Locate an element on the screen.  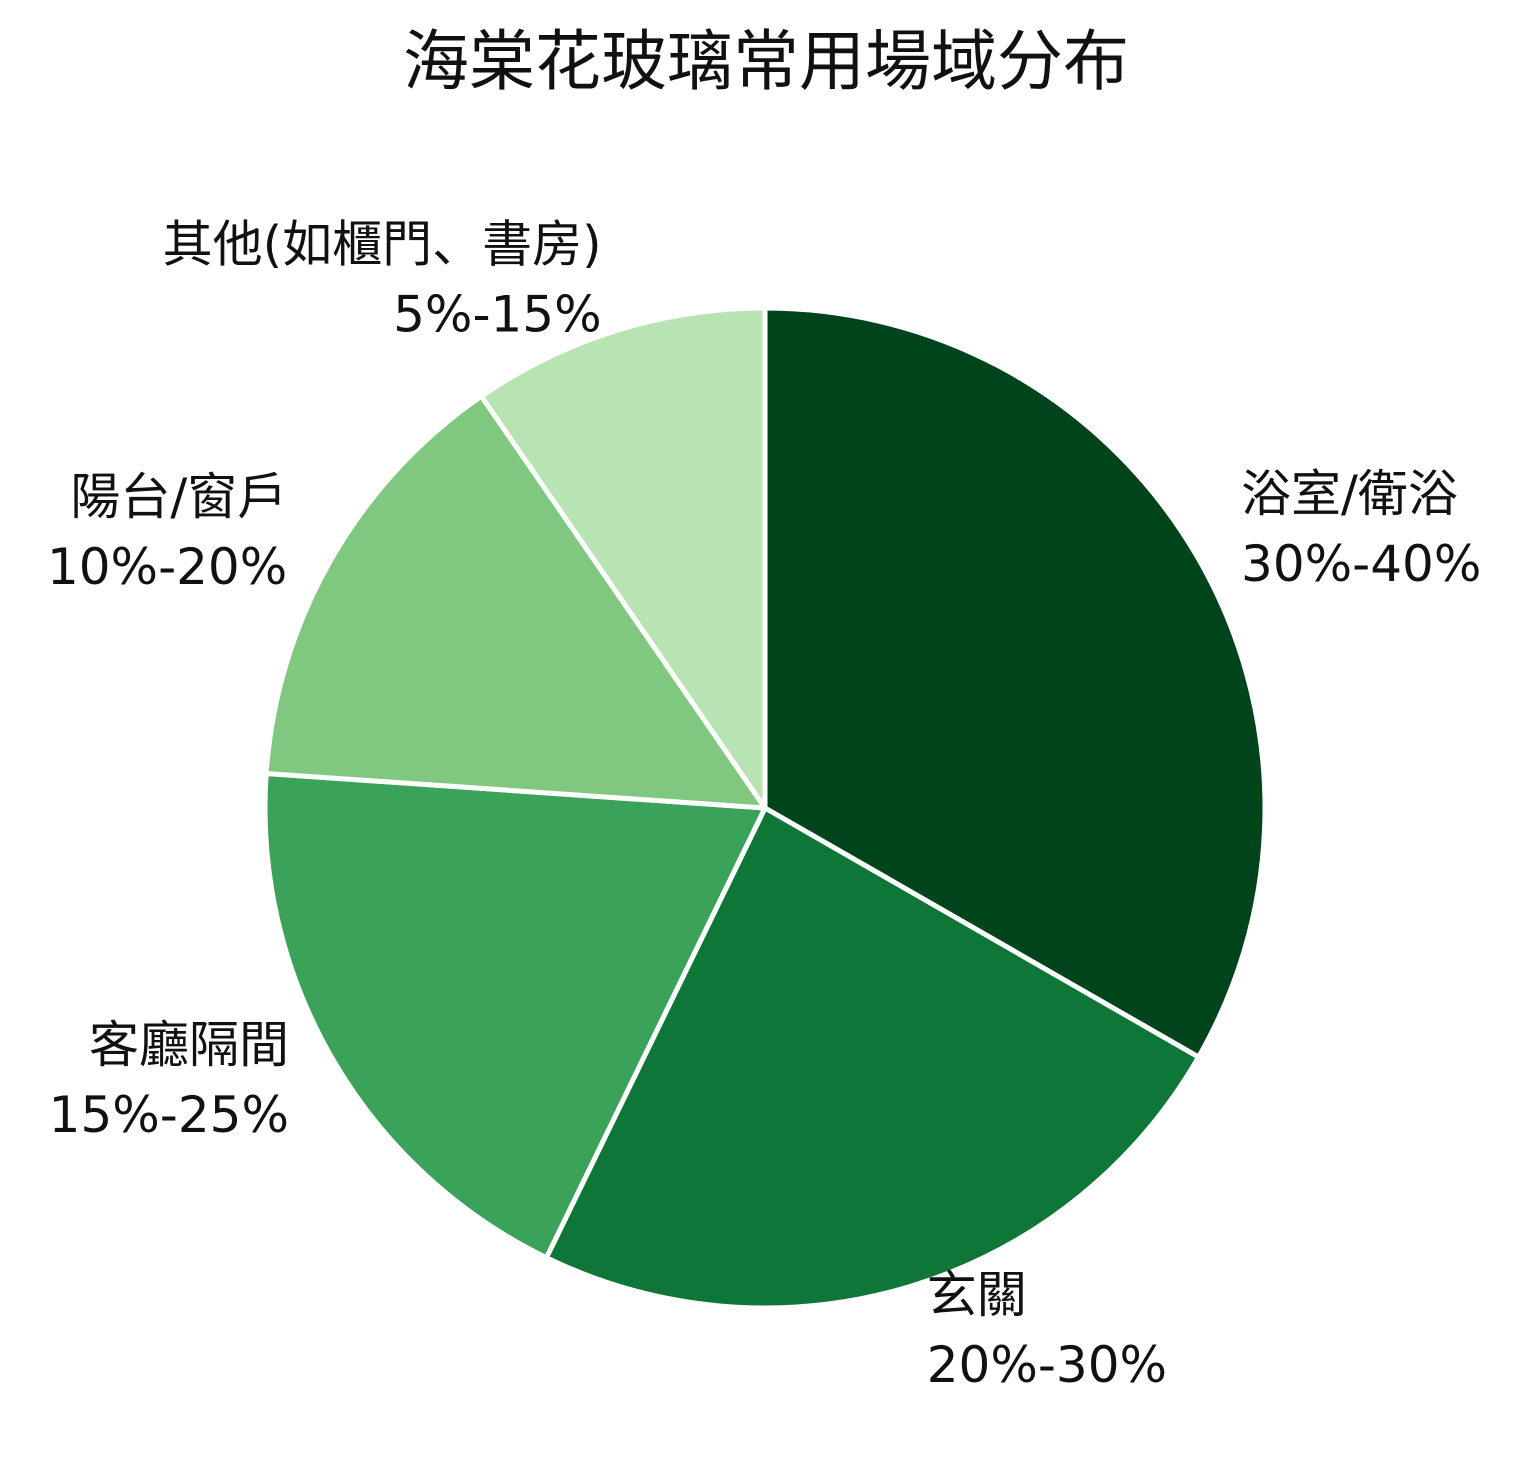
slice-label: 玄關 is located at coordinates (977, 1295).